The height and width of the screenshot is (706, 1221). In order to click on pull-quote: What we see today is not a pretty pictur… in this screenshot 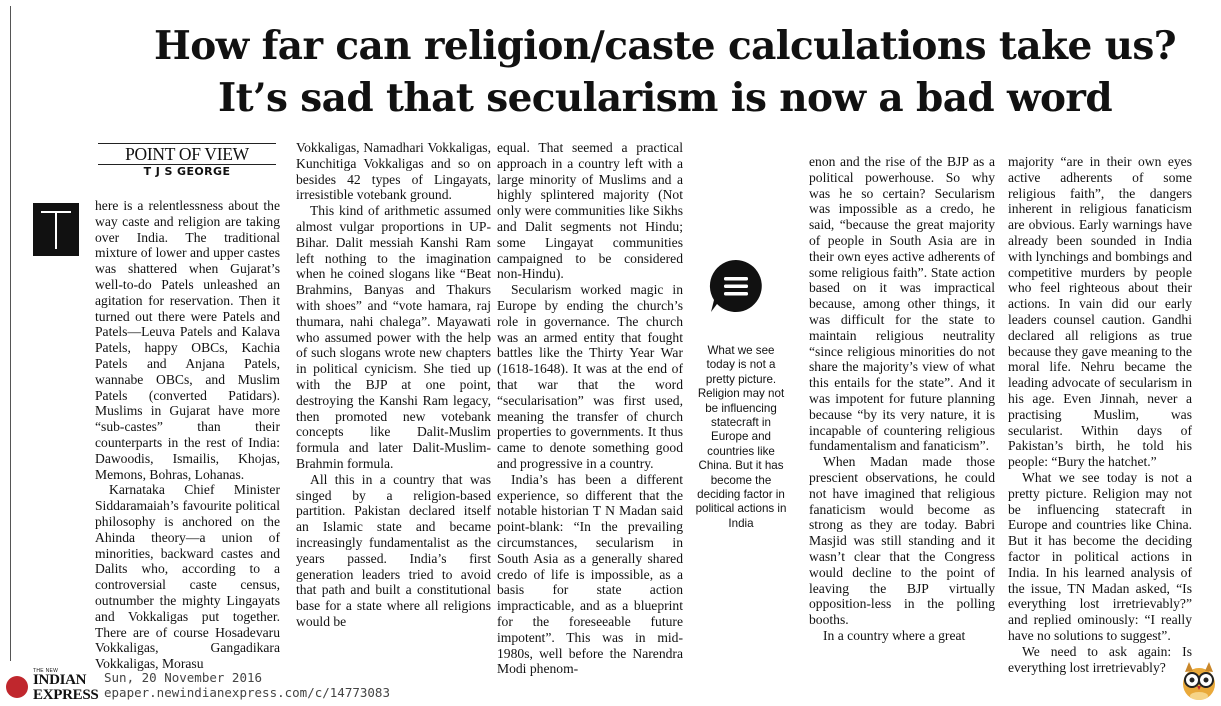, I will do `click(741, 437)`.